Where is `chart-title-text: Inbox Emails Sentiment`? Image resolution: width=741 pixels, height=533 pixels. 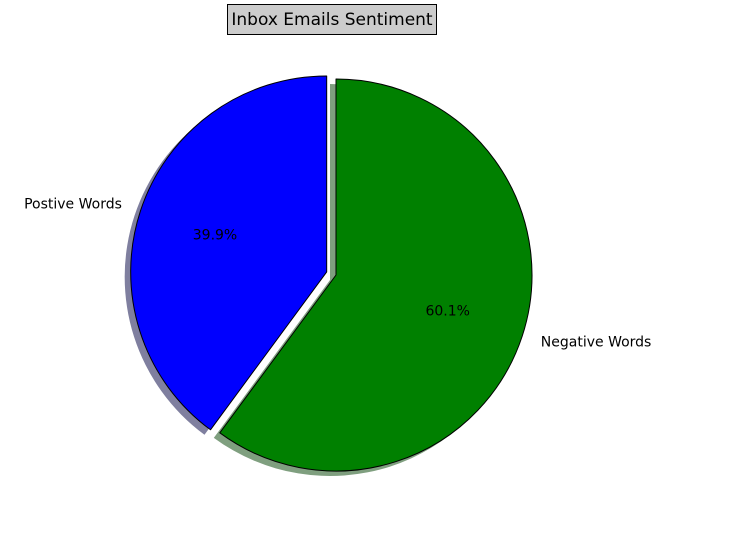 chart-title-text: Inbox Emails Sentiment is located at coordinates (332, 19).